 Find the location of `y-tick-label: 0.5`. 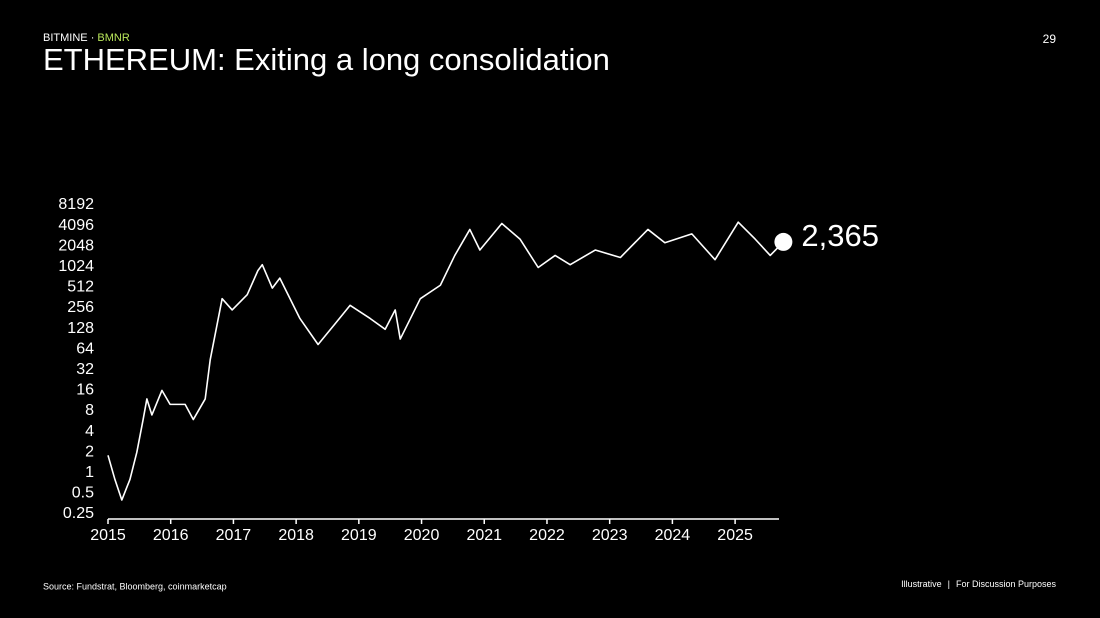

y-tick-label: 0.5 is located at coordinates (83, 493).